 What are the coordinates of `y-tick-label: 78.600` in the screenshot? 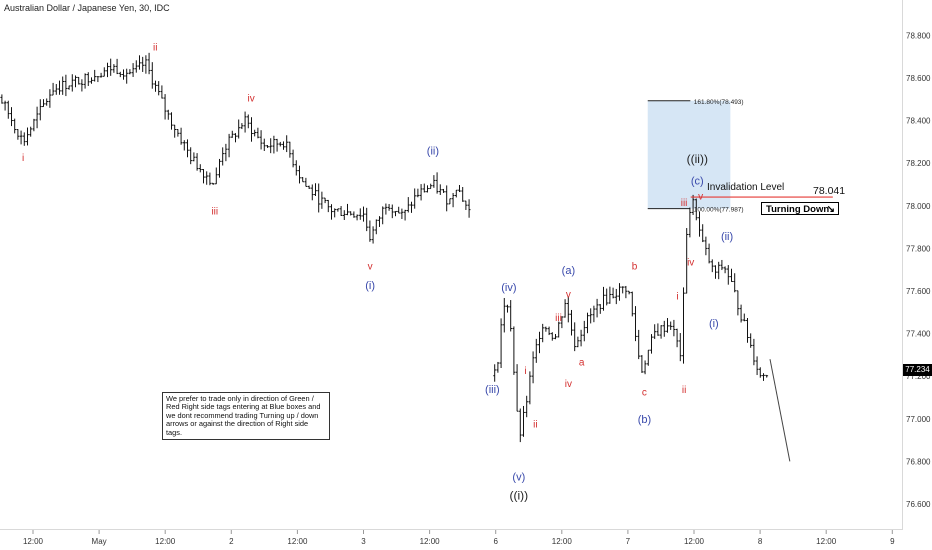 It's located at (918, 78).